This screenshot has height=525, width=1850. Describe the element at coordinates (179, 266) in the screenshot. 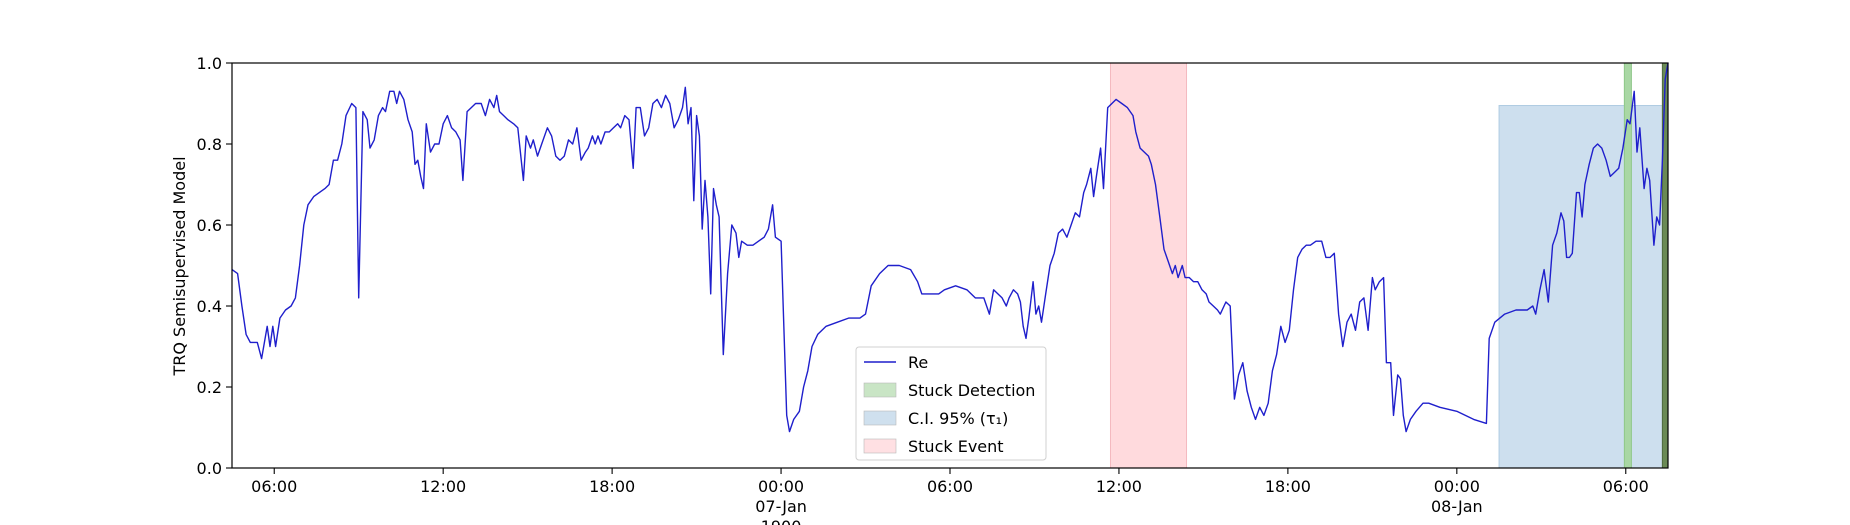

I see `y-axis-title: TRQ Semisupervised Model` at that location.